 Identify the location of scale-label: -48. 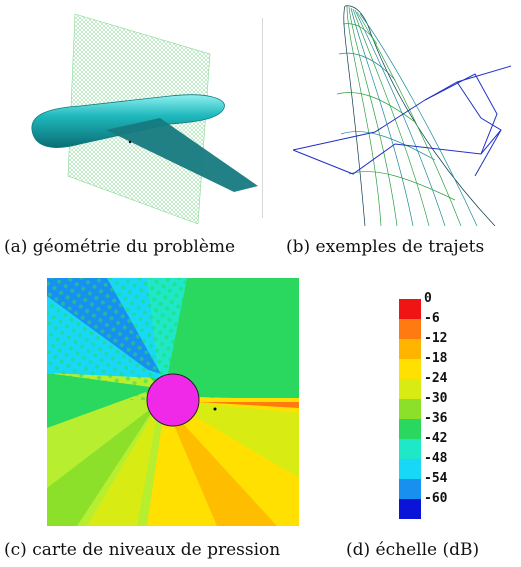
(436, 458).